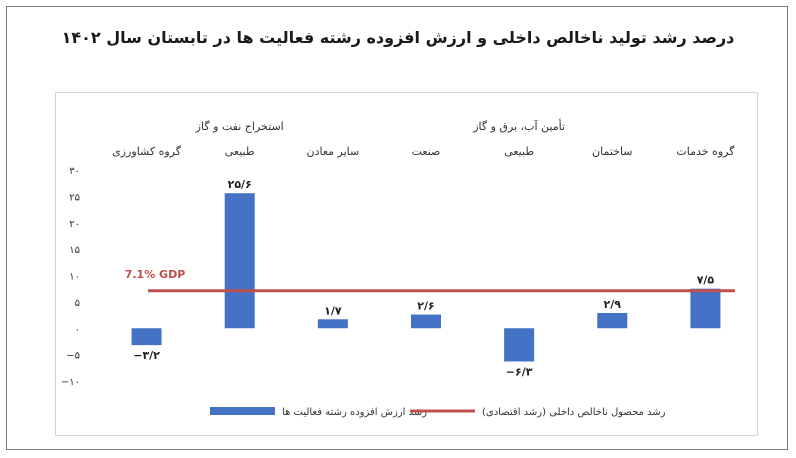 The width and height of the screenshot is (796, 458). I want to click on data-label: ۲/۶, so click(425, 306).